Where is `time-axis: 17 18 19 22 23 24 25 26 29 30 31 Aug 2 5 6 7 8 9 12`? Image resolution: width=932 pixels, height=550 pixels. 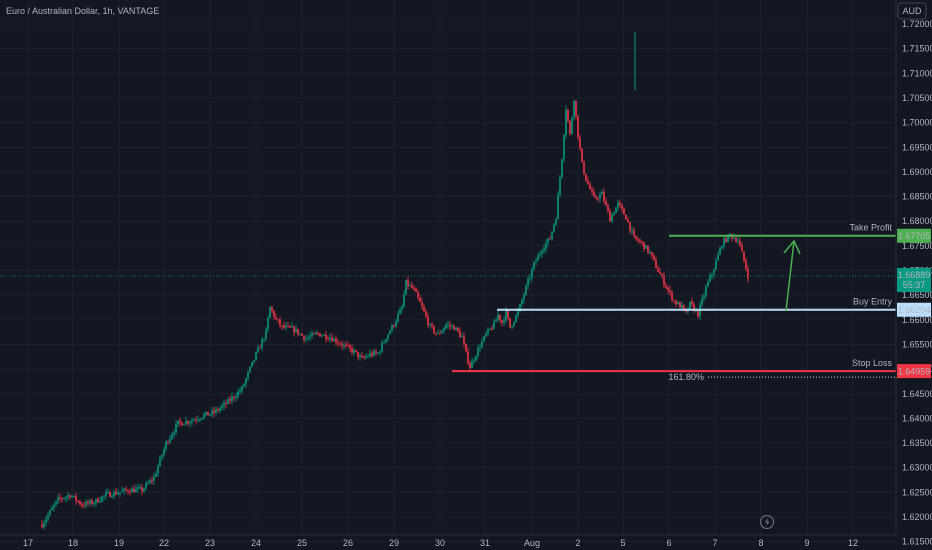 time-axis: 17 18 19 22 23 24 25 26 29 30 31 Aug 2 5 6 7 8 9 12 is located at coordinates (440, 543).